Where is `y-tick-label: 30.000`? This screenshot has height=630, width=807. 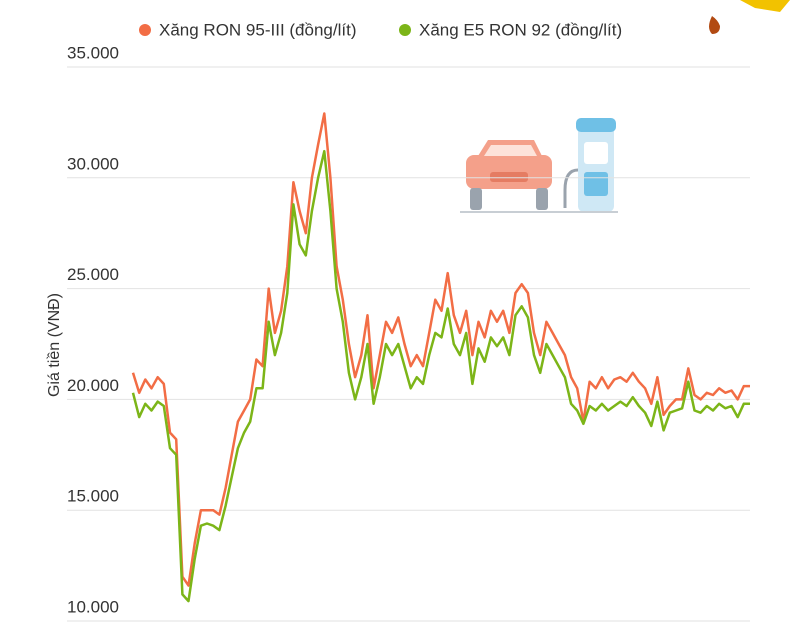 y-tick-label: 30.000 is located at coordinates (93, 163).